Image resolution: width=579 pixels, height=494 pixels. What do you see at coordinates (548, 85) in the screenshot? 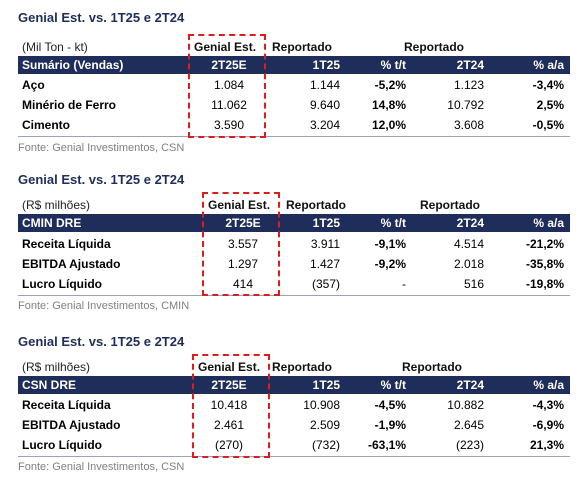
I see `cell-pct: -3,4%` at bounding box center [548, 85].